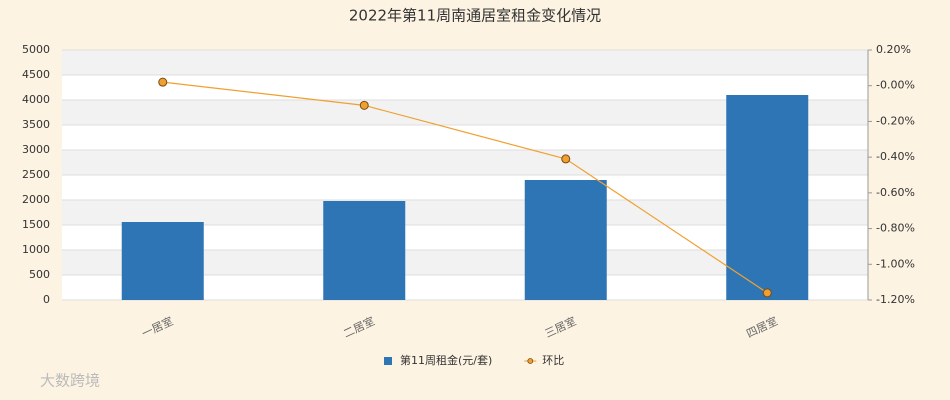  What do you see at coordinates (70, 381) in the screenshot?
I see `watermark: 大数跨境` at bounding box center [70, 381].